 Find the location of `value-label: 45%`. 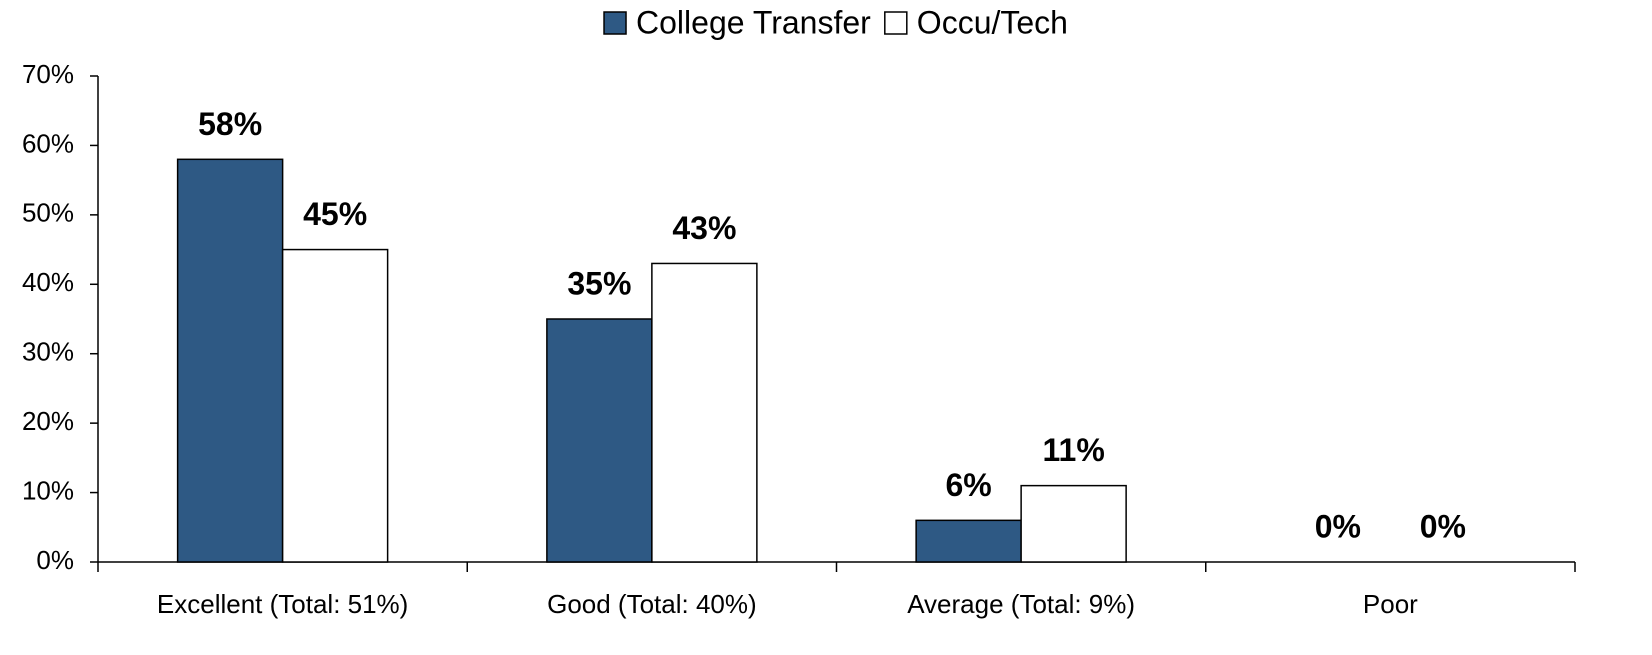

value-label: 45% is located at coordinates (335, 214).